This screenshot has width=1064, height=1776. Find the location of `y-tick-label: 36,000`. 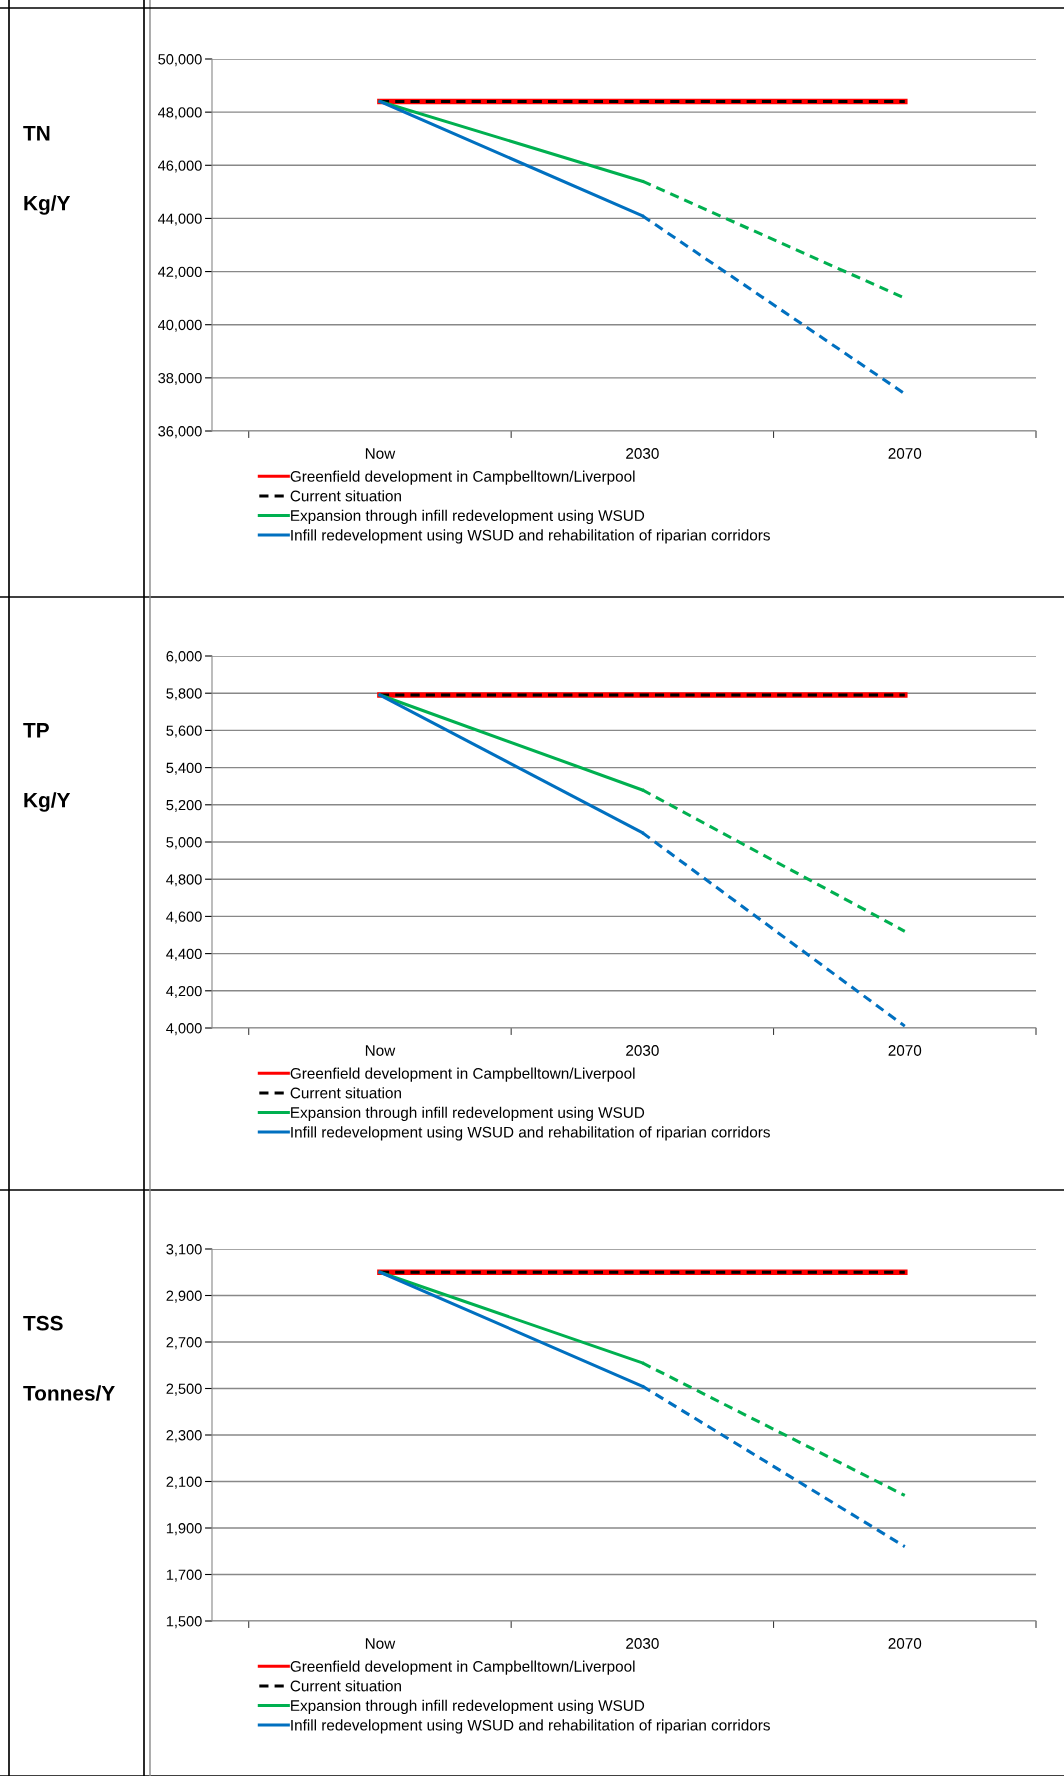

y-tick-label: 36,000 is located at coordinates (180, 432).